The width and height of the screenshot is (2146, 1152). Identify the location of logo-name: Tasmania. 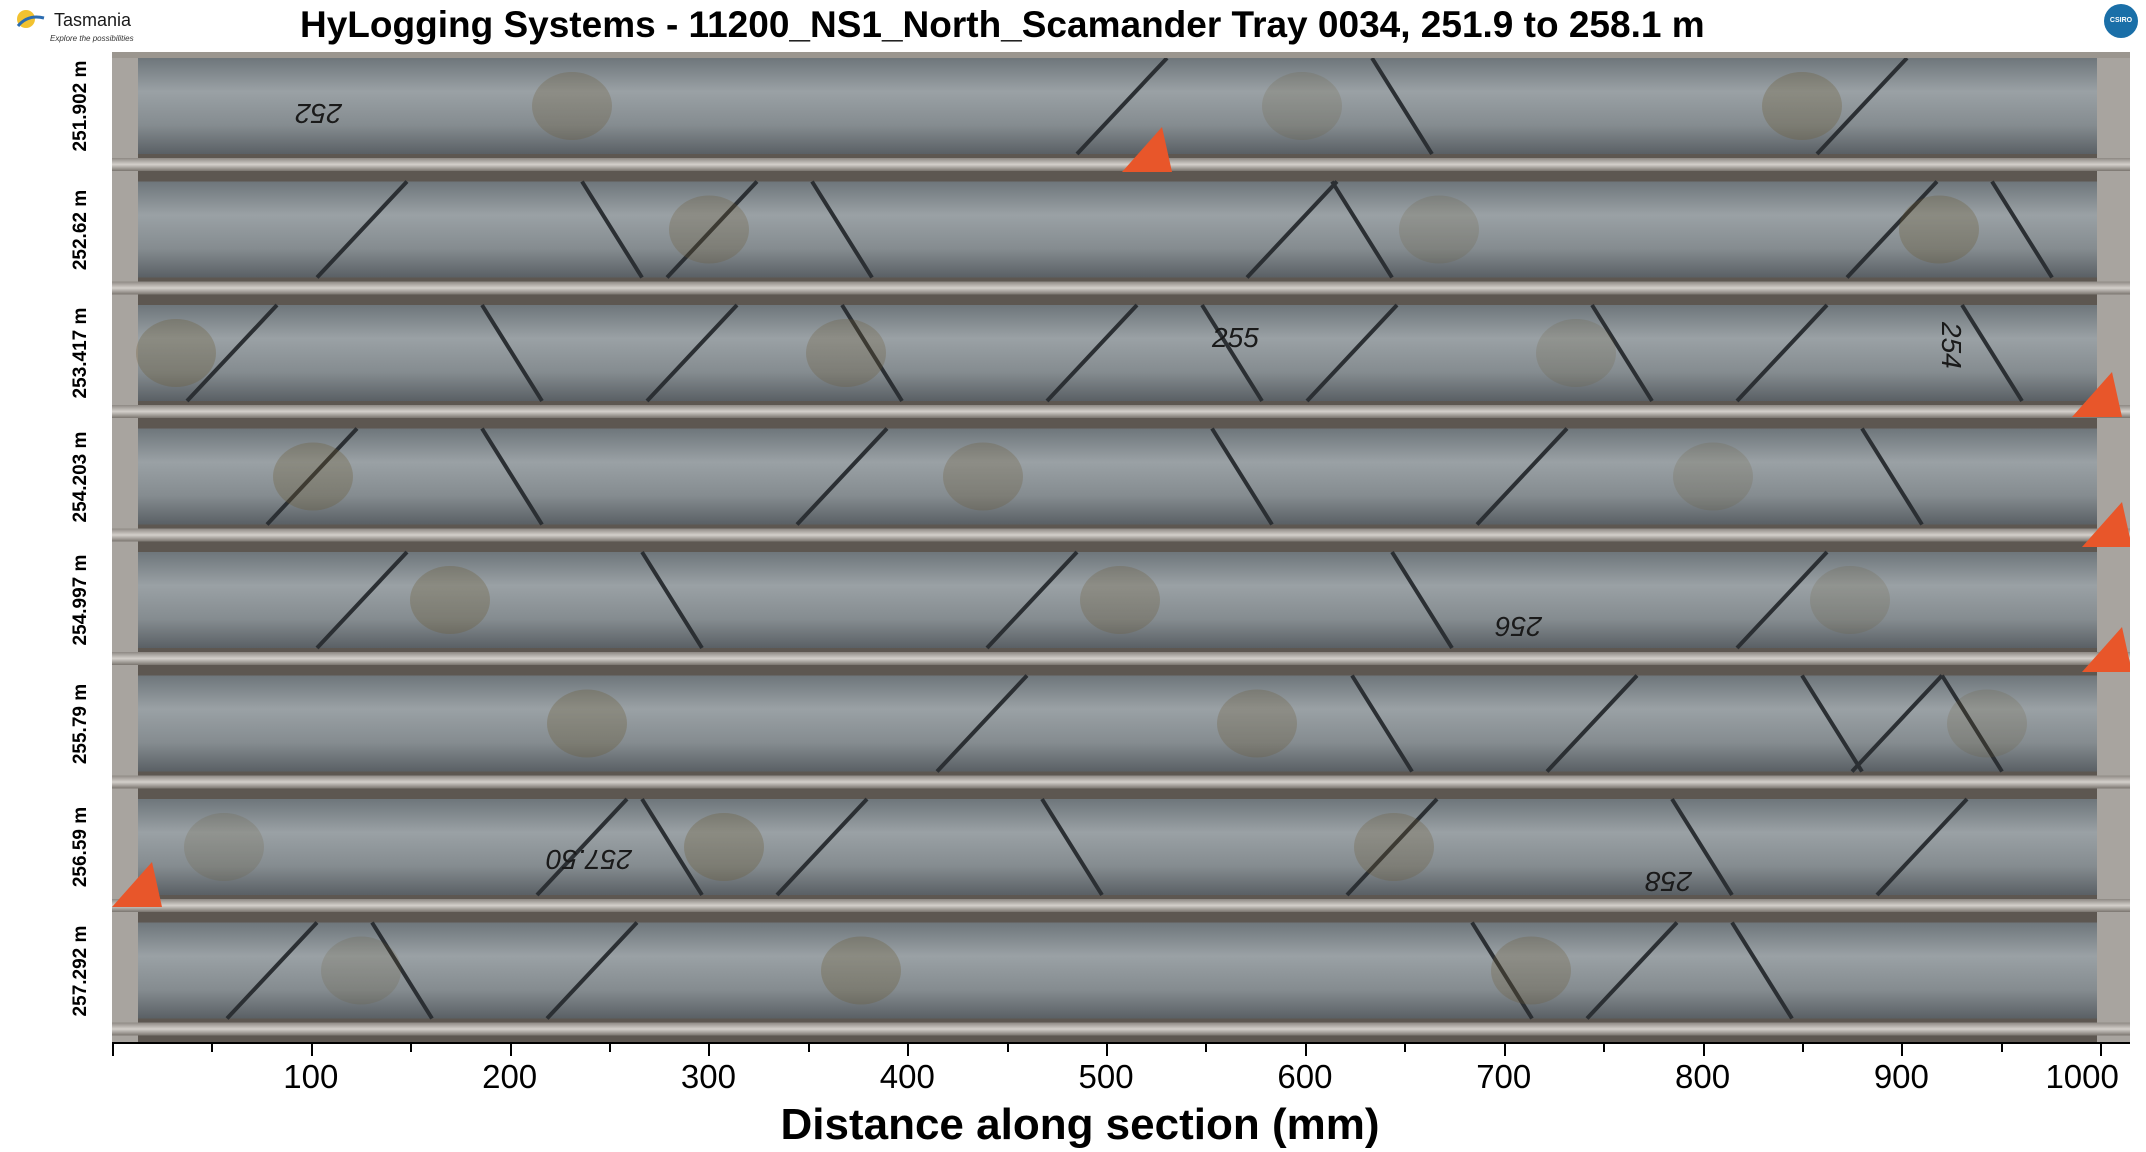
(93, 20).